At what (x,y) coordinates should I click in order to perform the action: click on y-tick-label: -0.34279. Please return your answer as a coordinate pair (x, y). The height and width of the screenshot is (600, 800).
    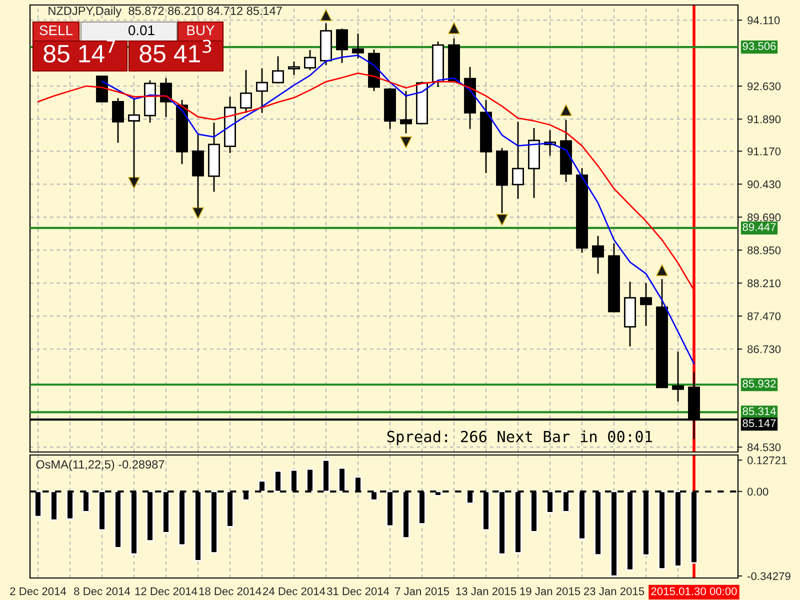
    Looking at the image, I should click on (769, 576).